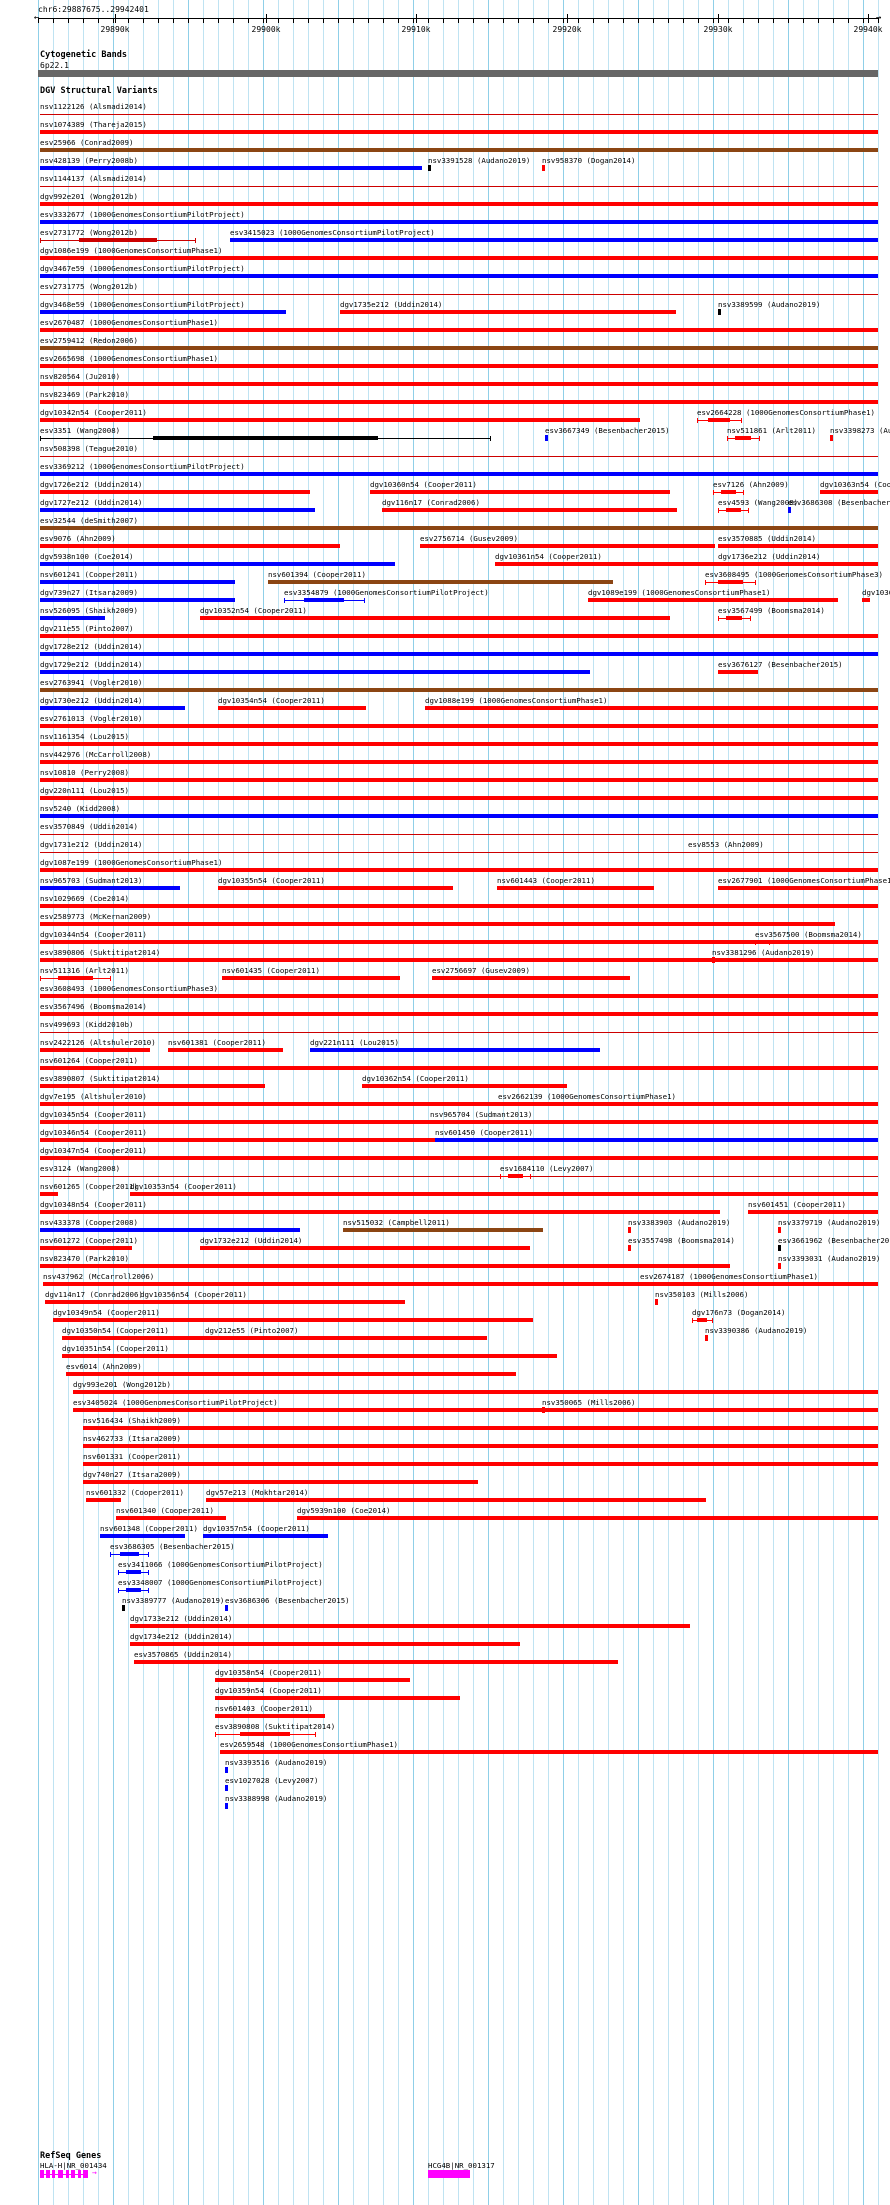 The height and width of the screenshot is (2205, 890). Describe the element at coordinates (89, 610) in the screenshot. I see `dgv-feature-label: nsv526095 (Shaikh2009)` at that location.